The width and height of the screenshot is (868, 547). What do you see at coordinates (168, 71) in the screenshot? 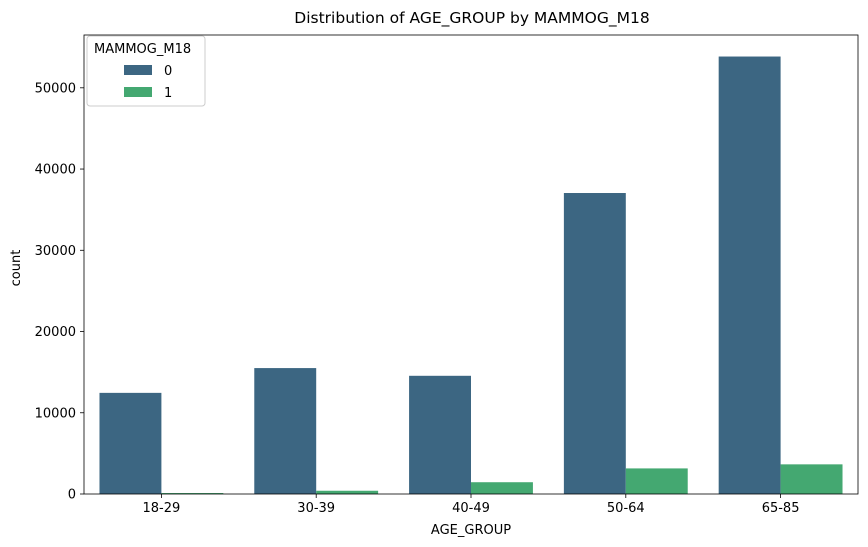
I see `legend-label-0: 0` at bounding box center [168, 71].